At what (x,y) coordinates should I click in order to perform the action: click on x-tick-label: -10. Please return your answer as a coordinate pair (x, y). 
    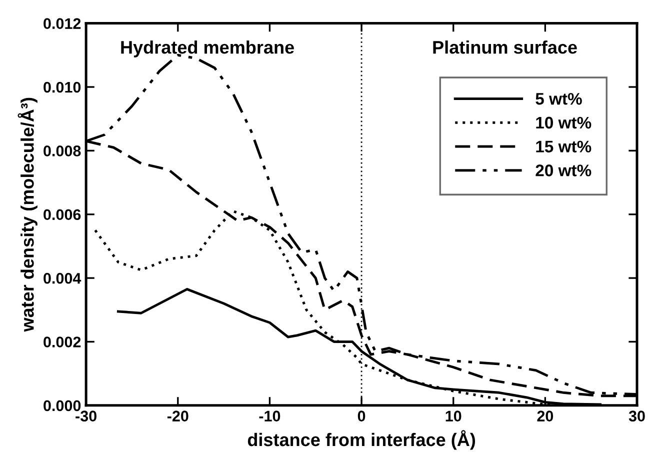
    Looking at the image, I should click on (269, 416).